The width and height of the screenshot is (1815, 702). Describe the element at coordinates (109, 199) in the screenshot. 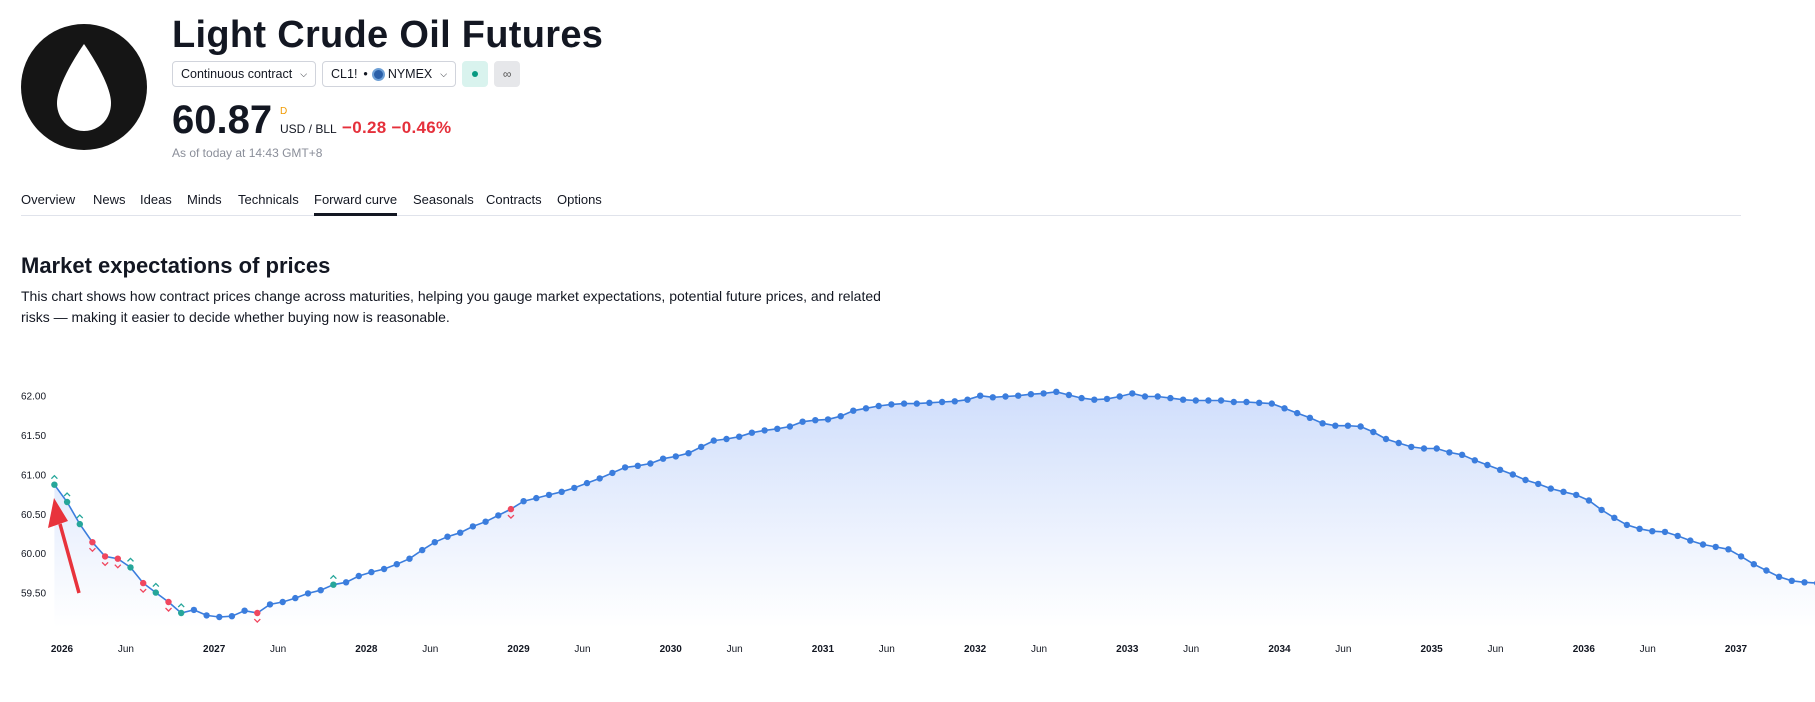

I see `tab-news: News` at that location.